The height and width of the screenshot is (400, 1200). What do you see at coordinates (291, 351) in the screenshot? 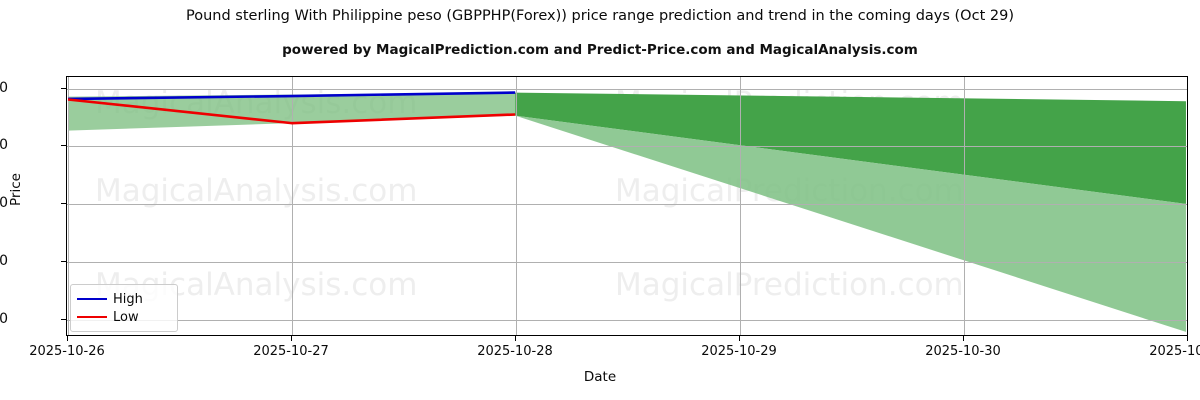
I see `x-tick-label: 2025-10-27` at bounding box center [291, 351].